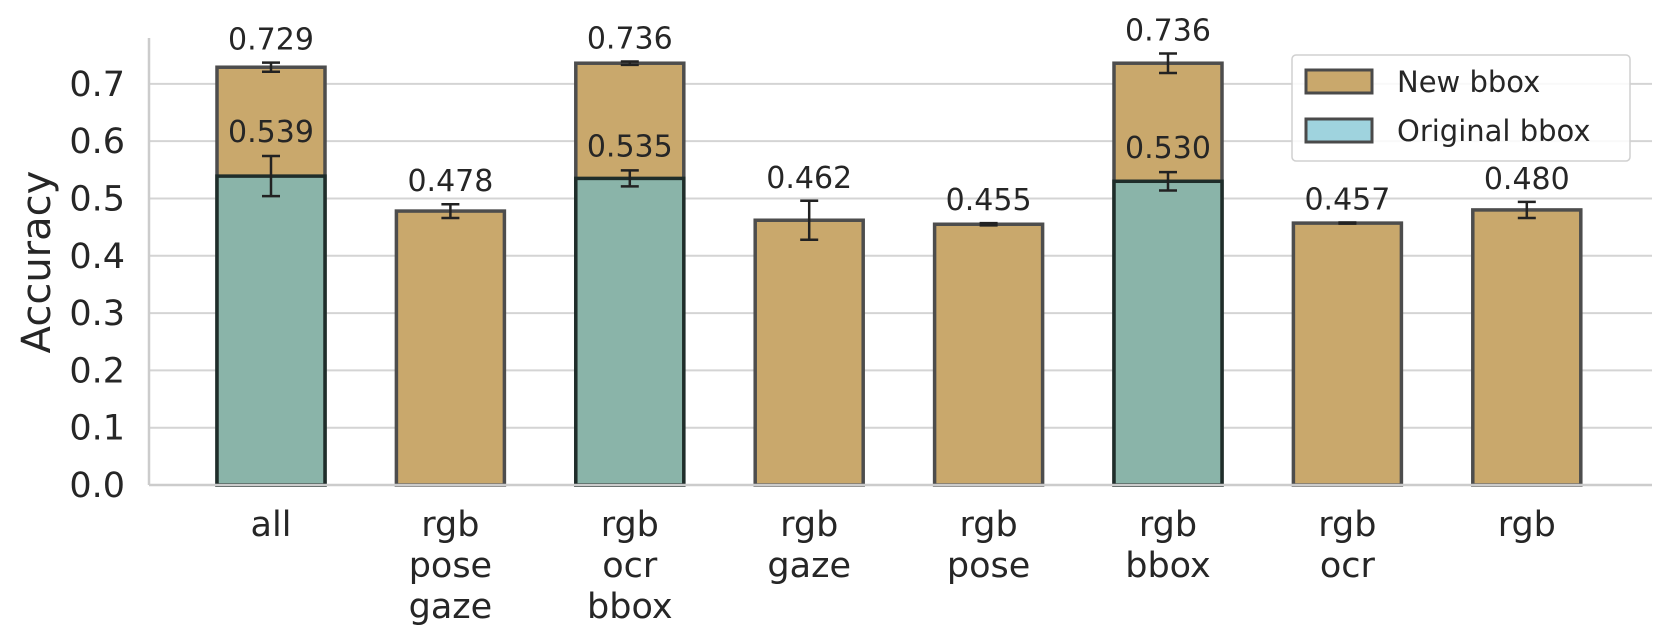 This screenshot has width=1660, height=643. What do you see at coordinates (271, 132) in the screenshot?
I see `data-label-original-bbox: 0.539` at bounding box center [271, 132].